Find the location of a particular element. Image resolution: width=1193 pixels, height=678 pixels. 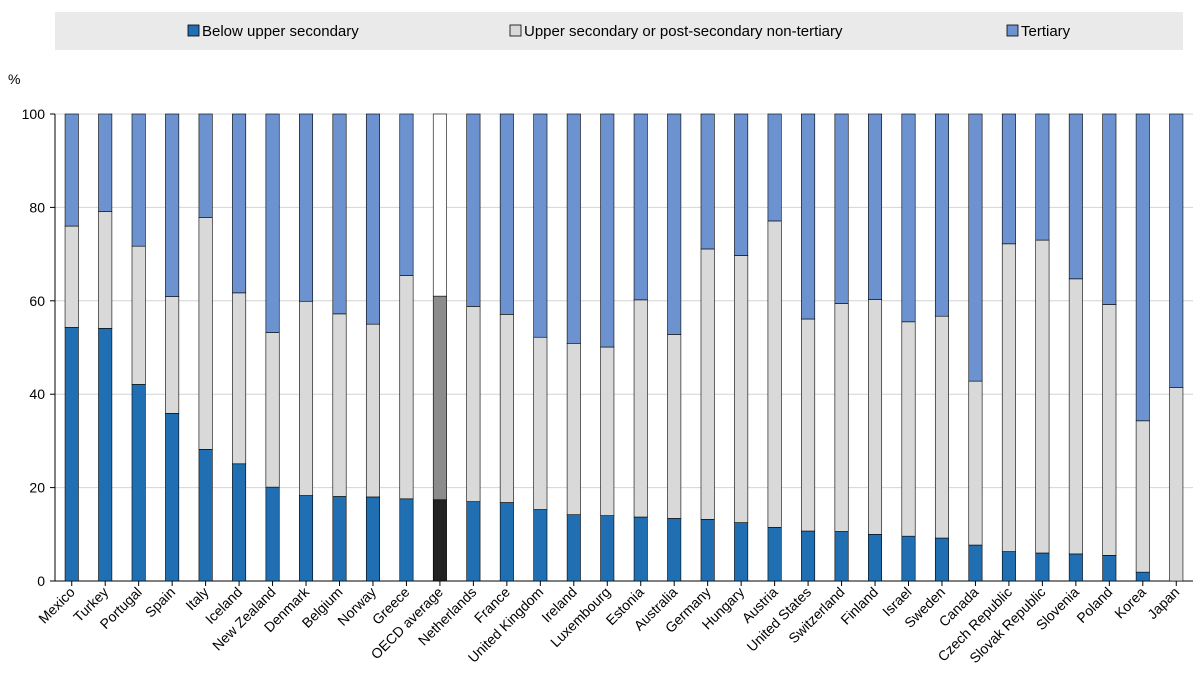

bar-canada-upper-secondary is located at coordinates (975, 463).